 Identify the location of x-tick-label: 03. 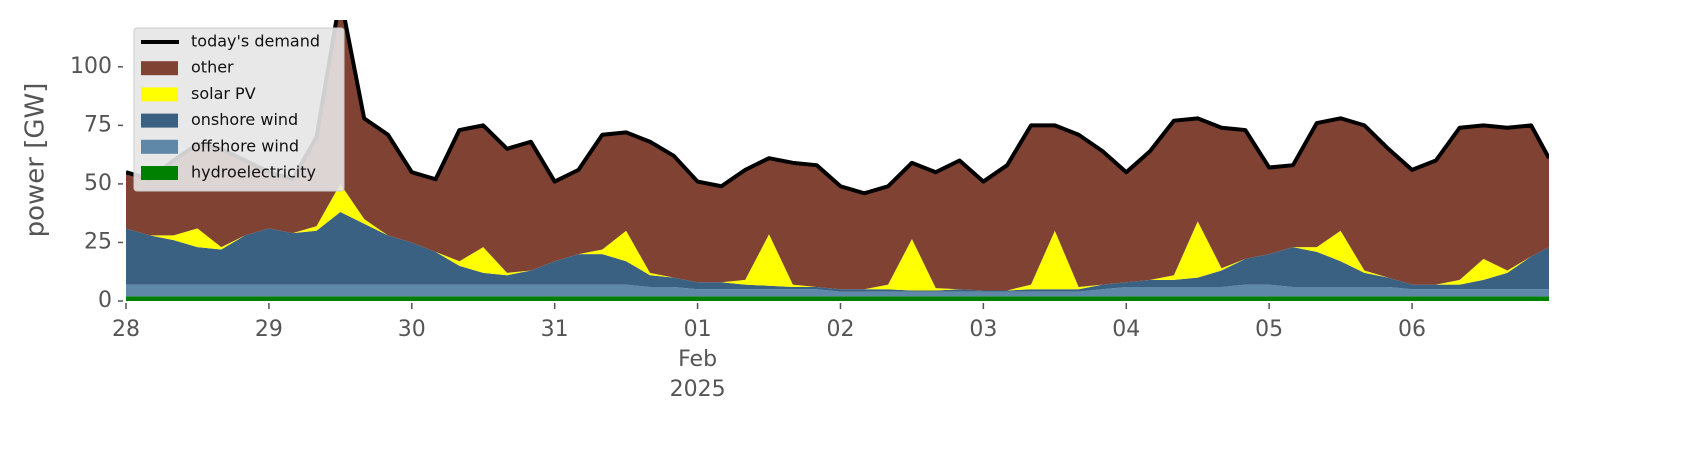
(983, 329).